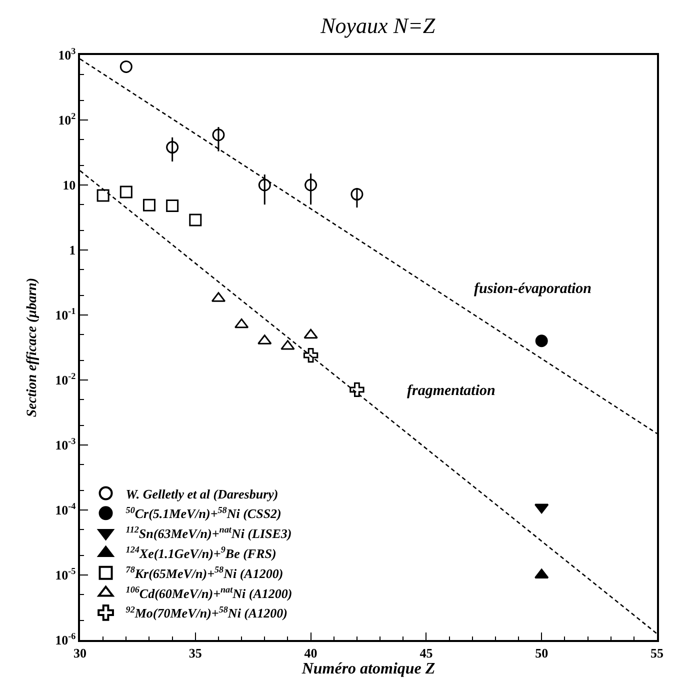 This screenshot has width=687, height=700. What do you see at coordinates (204, 513) in the screenshot?
I see `legend-label: $^{50}$Cr(5.1MeV/n)+$^{58}$Ni (CSS2)` at bounding box center [204, 513].